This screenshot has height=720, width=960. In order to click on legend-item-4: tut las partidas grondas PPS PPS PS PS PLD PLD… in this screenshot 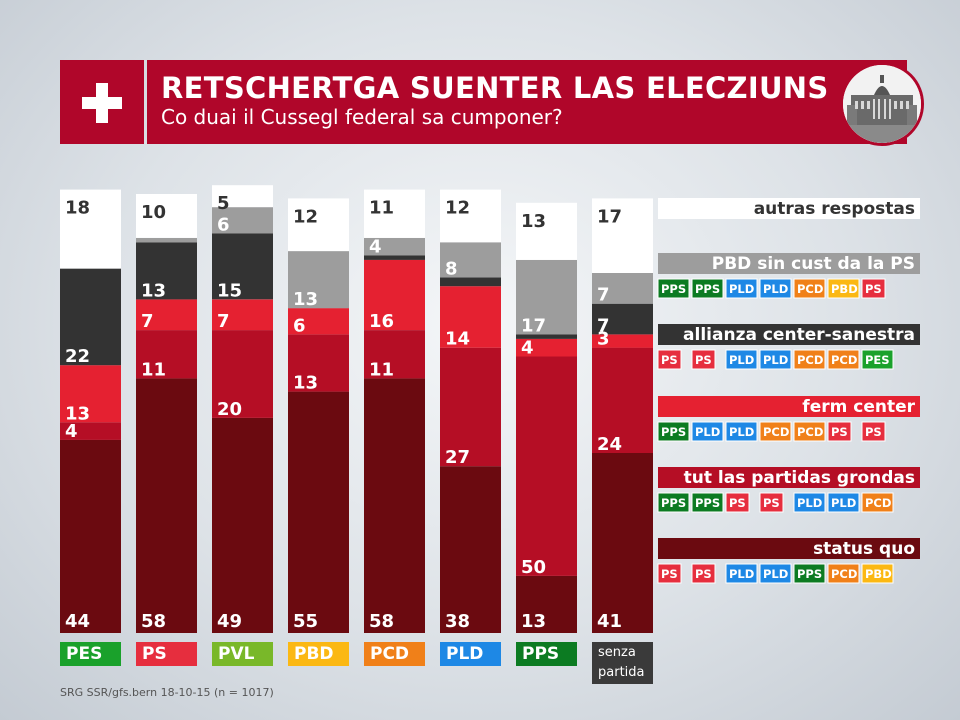, I will do `click(788, 490)`.